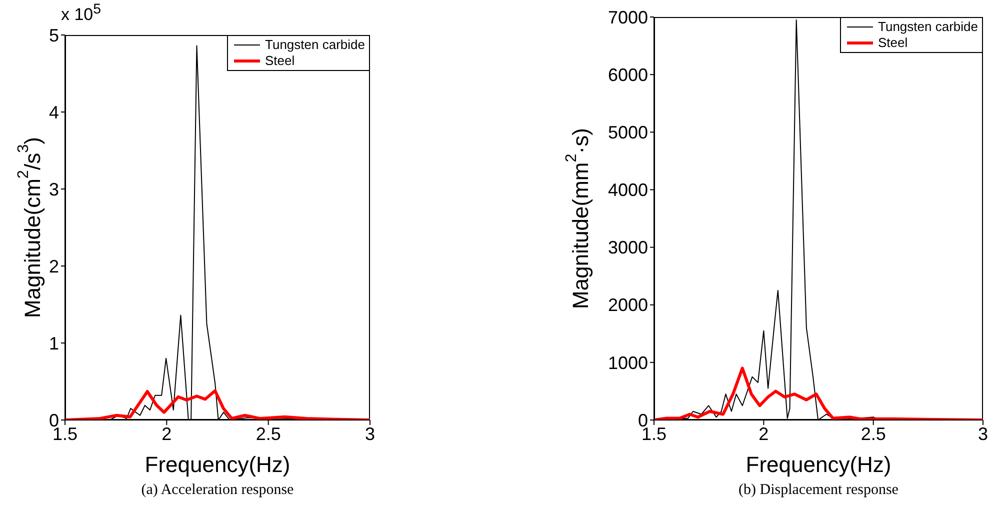 The image size is (989, 517). What do you see at coordinates (628, 190) in the screenshot?
I see `y-tick-label: 4000` at bounding box center [628, 190].